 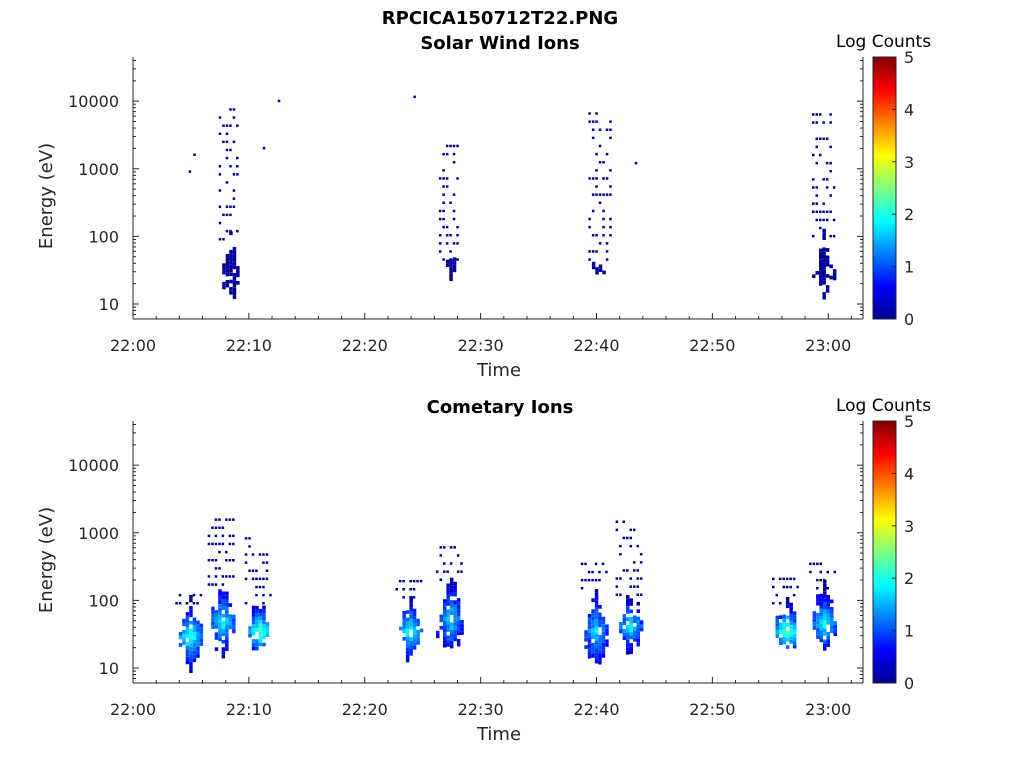 What do you see at coordinates (909, 162) in the screenshot?
I see `colorbar-tick-label: 3` at bounding box center [909, 162].